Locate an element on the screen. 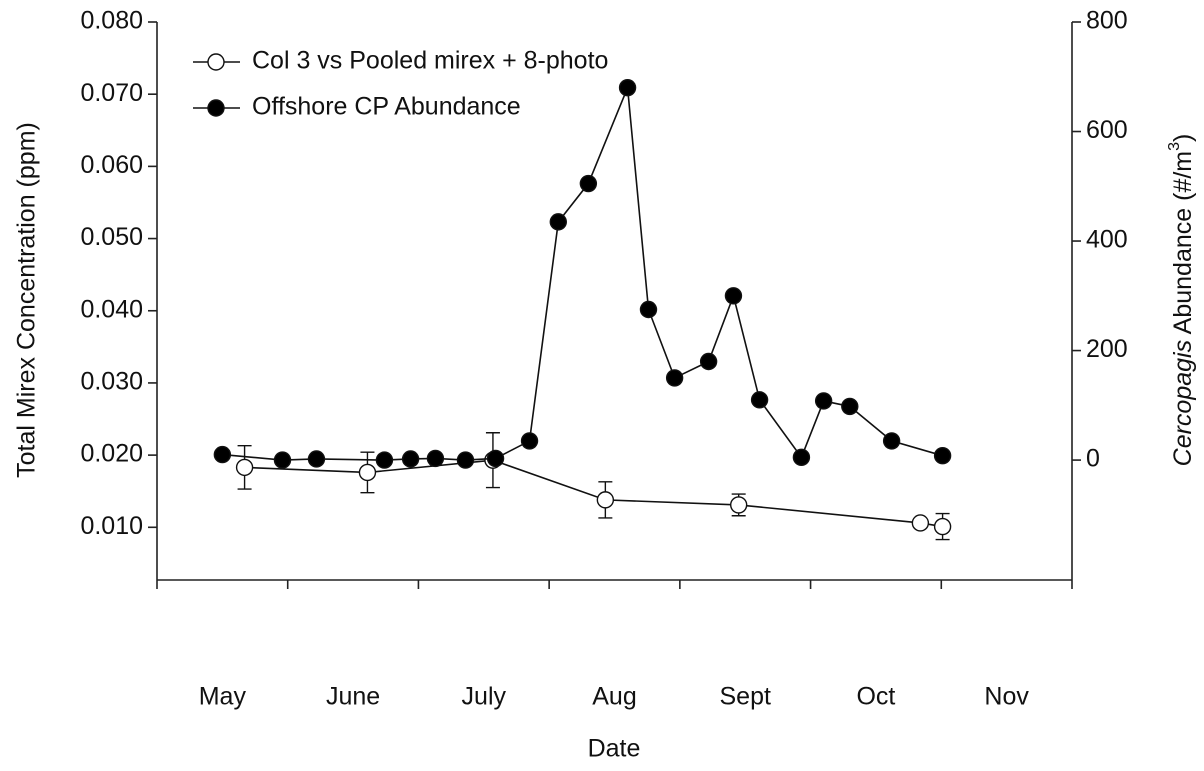  y-tick-label: 0.010 is located at coordinates (111, 526).